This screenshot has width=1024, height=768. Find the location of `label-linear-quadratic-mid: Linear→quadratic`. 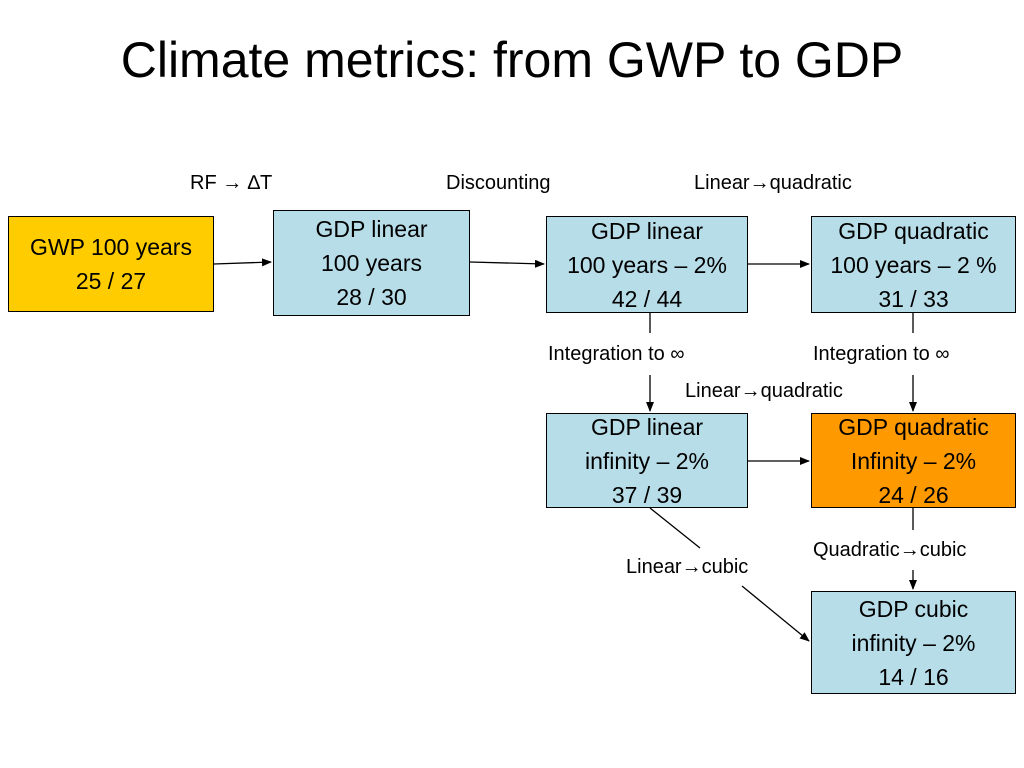

label-linear-quadratic-mid: Linear→quadratic is located at coordinates (764, 391).